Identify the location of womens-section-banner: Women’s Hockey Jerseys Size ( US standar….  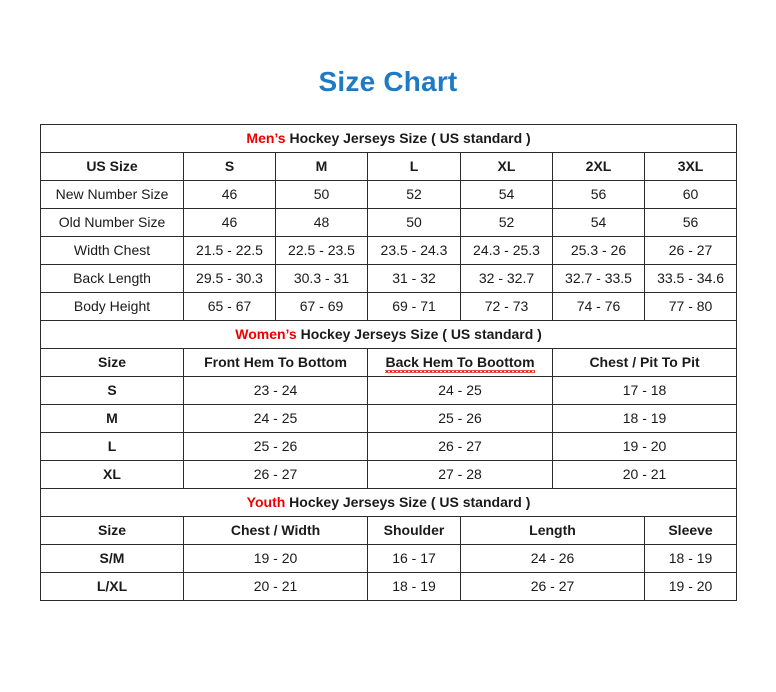
(388, 334).